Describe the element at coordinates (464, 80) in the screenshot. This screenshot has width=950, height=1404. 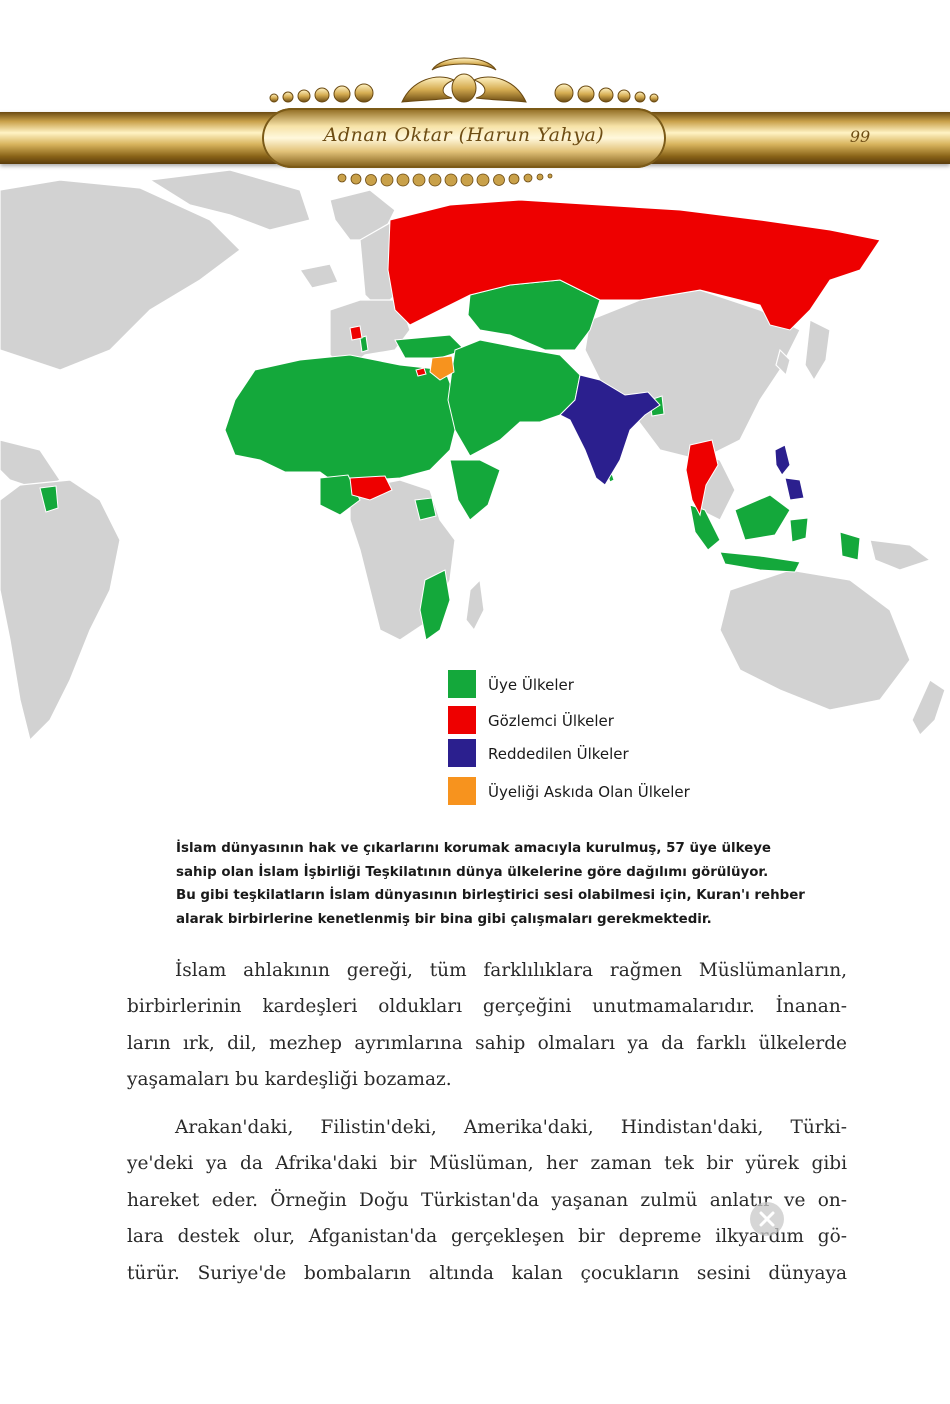
I see `header-ornament-top` at that location.